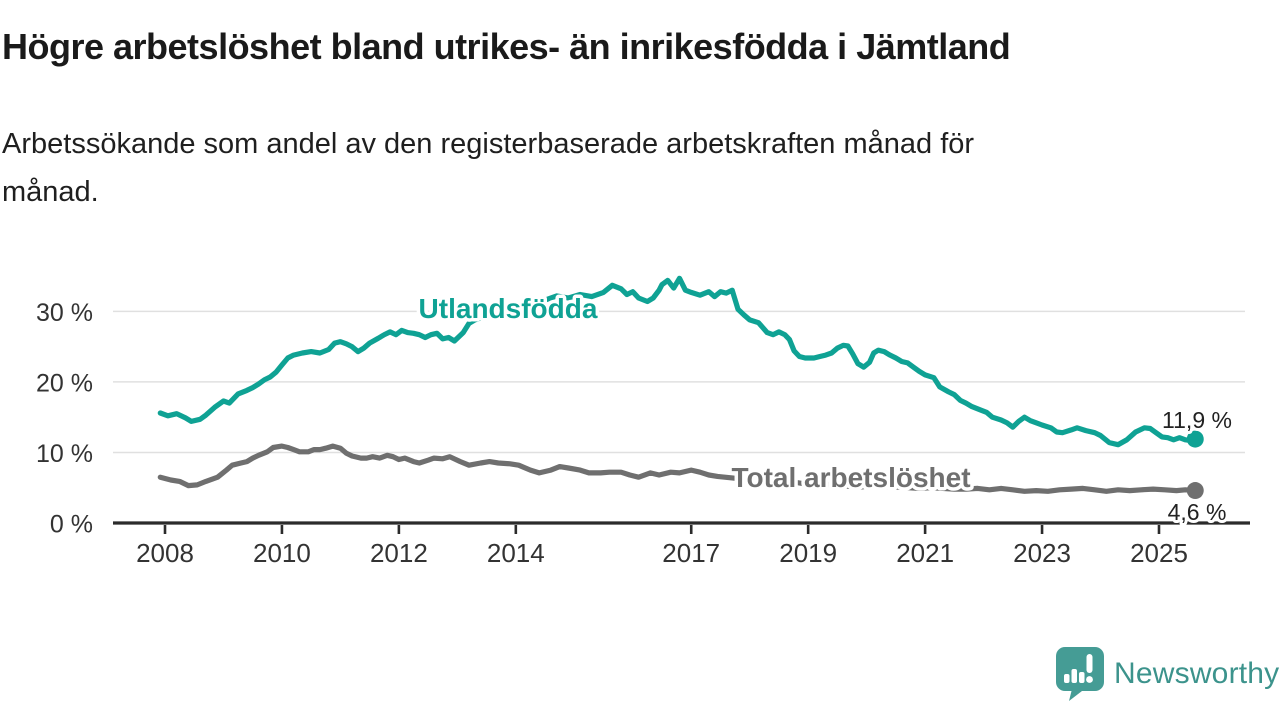 This screenshot has height=720, width=1280. I want to click on x-tick-label-2017: 2017, so click(691, 553).